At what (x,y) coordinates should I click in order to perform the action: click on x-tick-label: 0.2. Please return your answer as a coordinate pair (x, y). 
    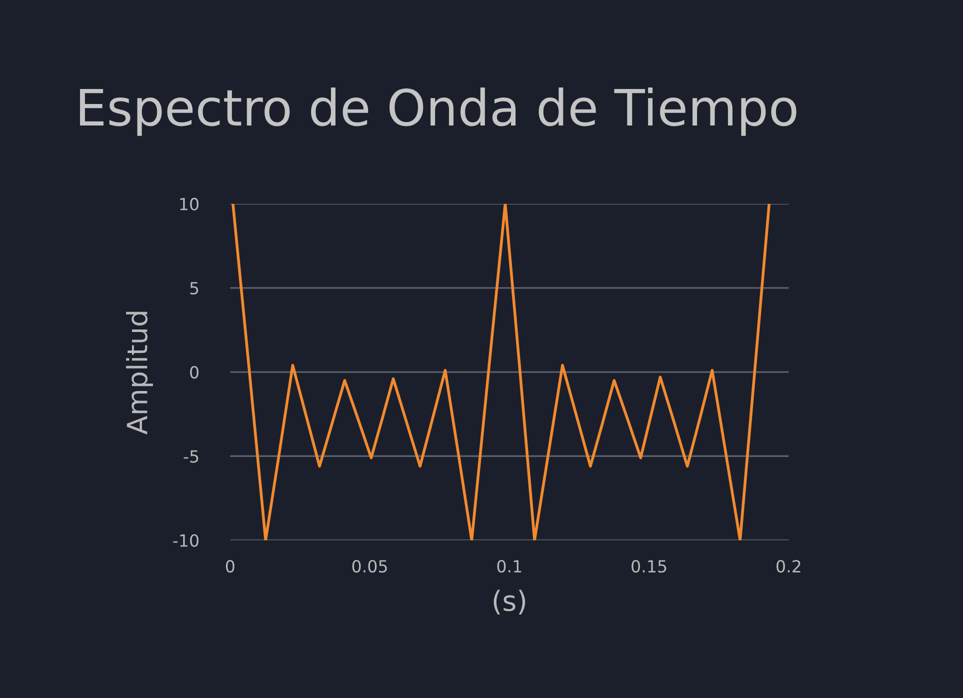
    Looking at the image, I should click on (788, 566).